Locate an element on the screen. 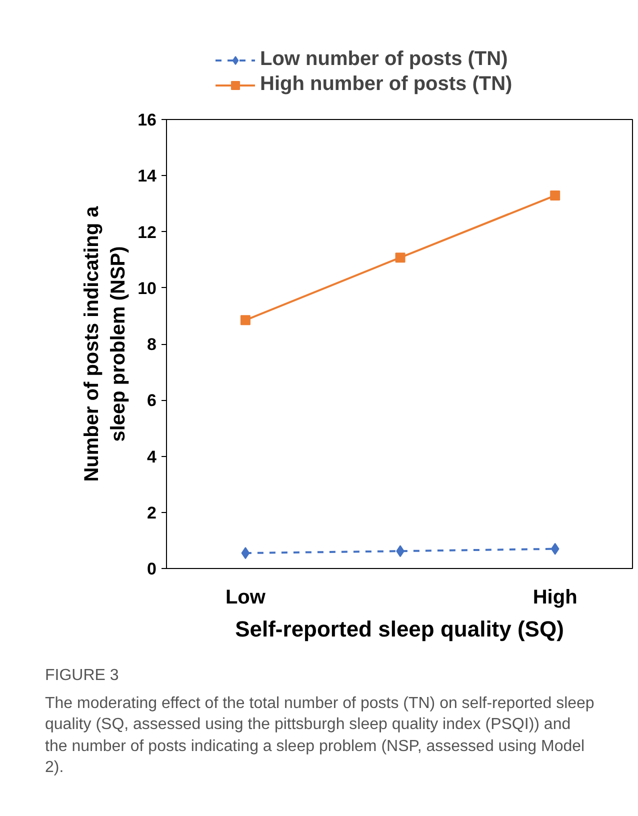 Image resolution: width=638 pixels, height=816 pixels. y-tick-label: 0 is located at coordinates (152, 569).